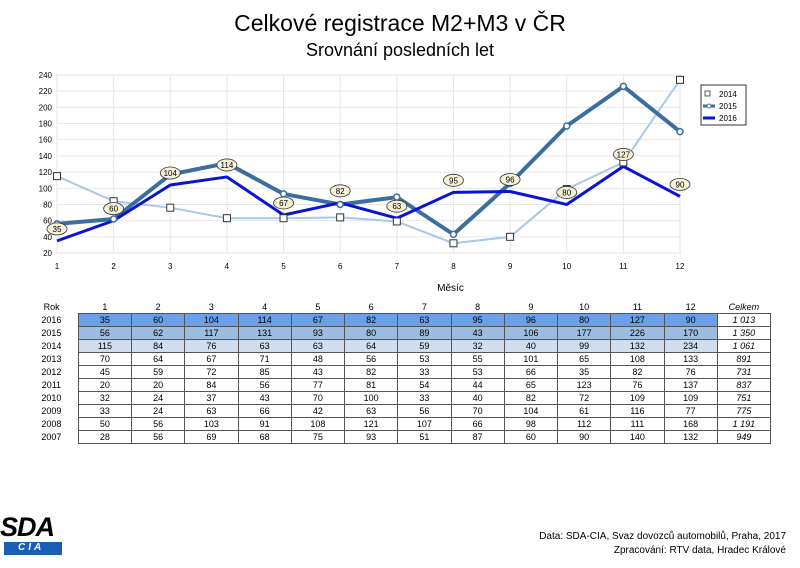  I want to click on x-tick-label: 4, so click(227, 266).